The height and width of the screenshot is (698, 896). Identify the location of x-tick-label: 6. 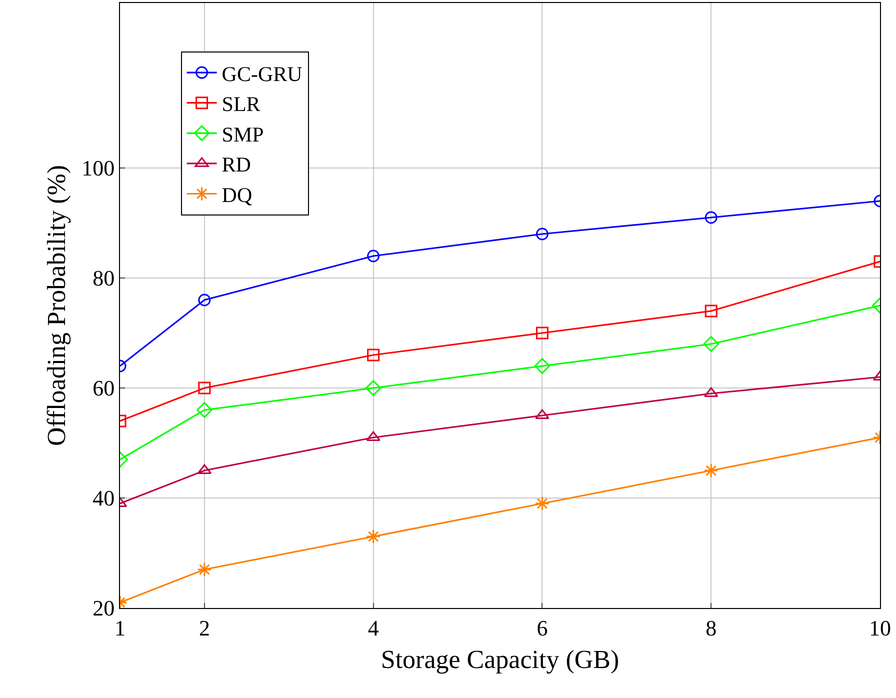
(542, 627).